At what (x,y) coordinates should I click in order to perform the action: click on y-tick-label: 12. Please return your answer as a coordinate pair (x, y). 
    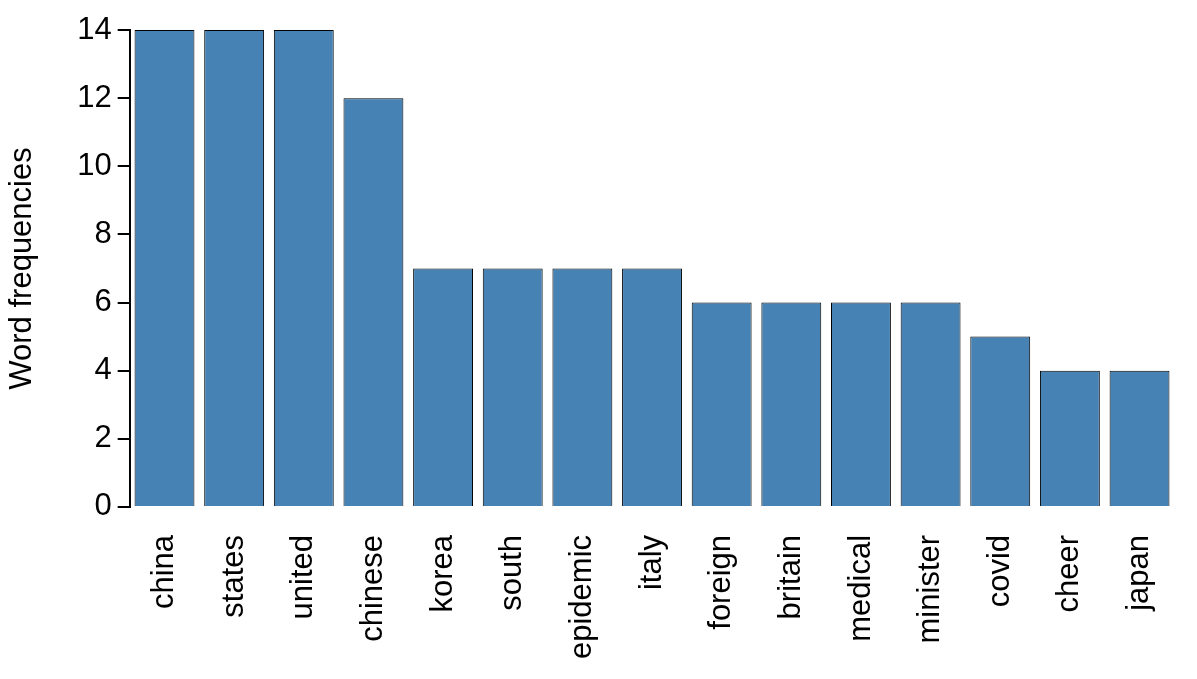
    Looking at the image, I should click on (94, 96).